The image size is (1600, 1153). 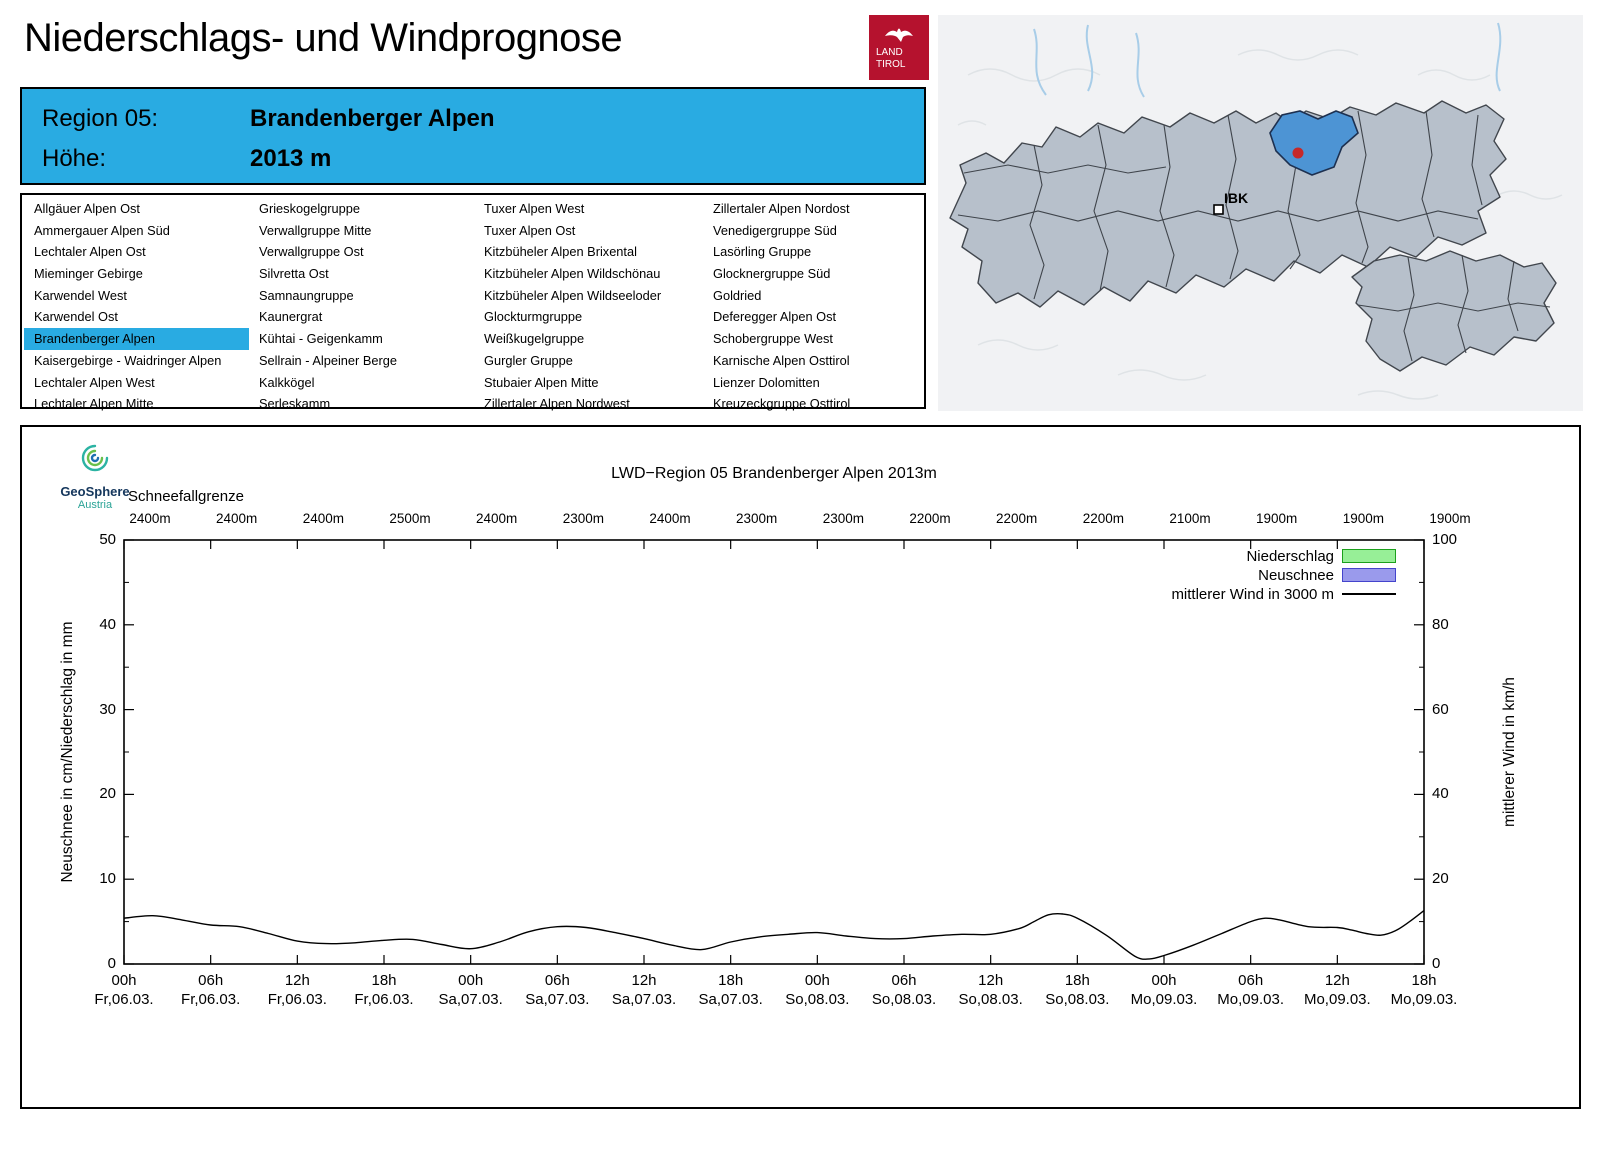 What do you see at coordinates (534, 339) in the screenshot?
I see `region-list-item: Weißkugelgruppe` at bounding box center [534, 339].